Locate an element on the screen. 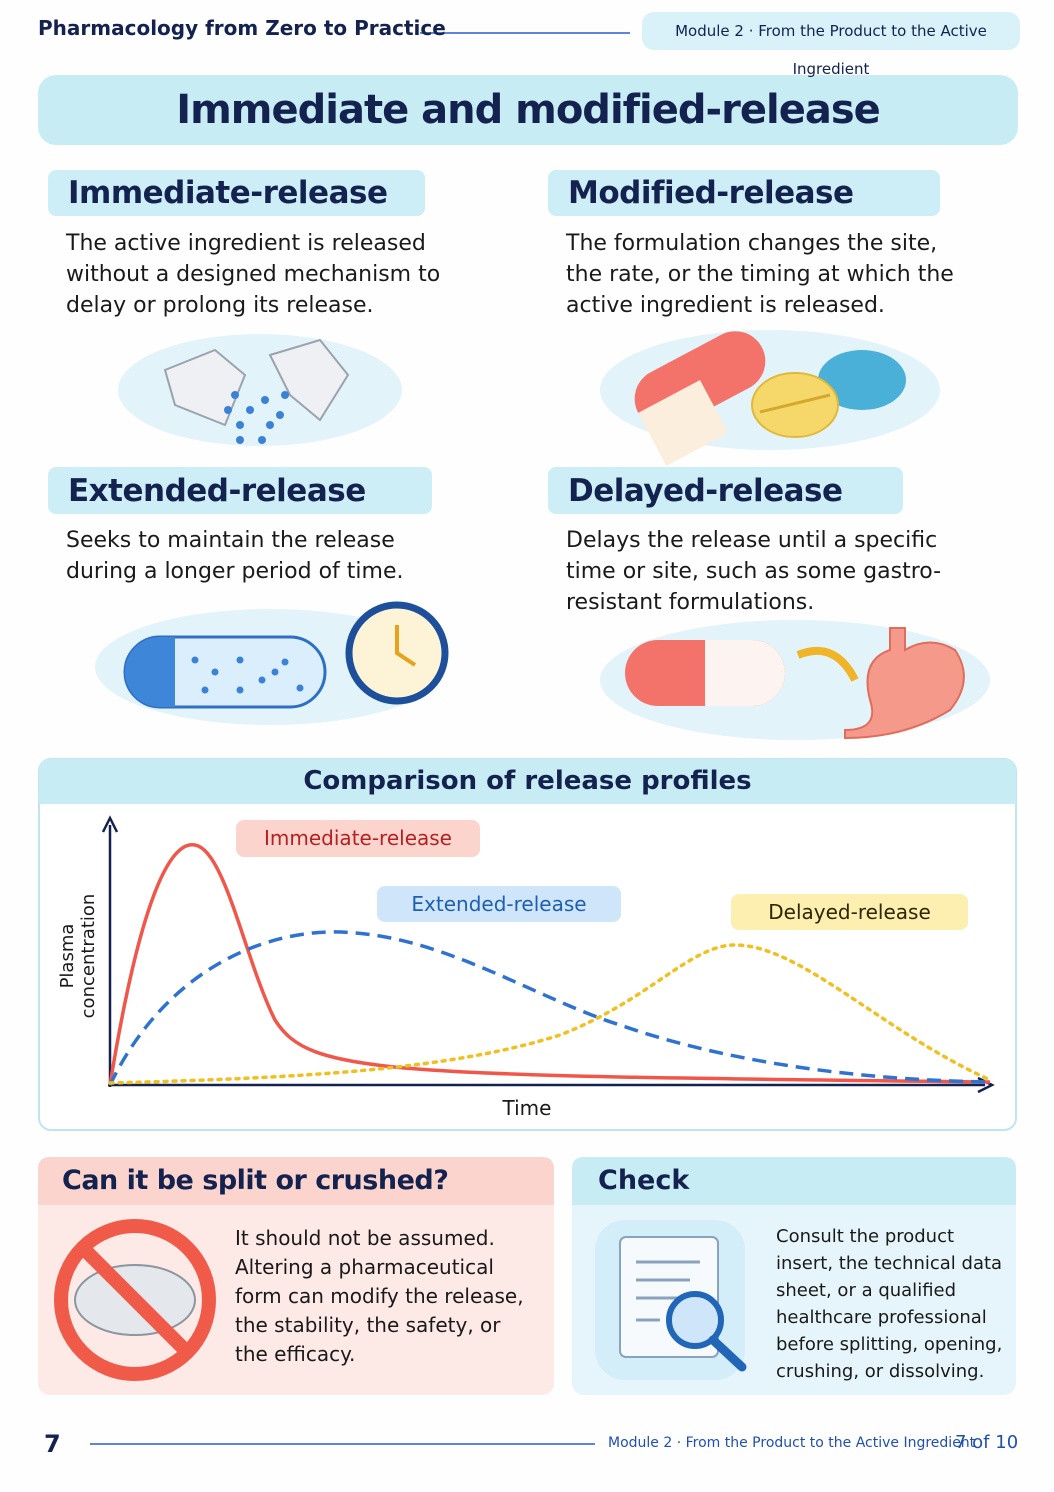  section-title: Extended-release is located at coordinates (240, 490).